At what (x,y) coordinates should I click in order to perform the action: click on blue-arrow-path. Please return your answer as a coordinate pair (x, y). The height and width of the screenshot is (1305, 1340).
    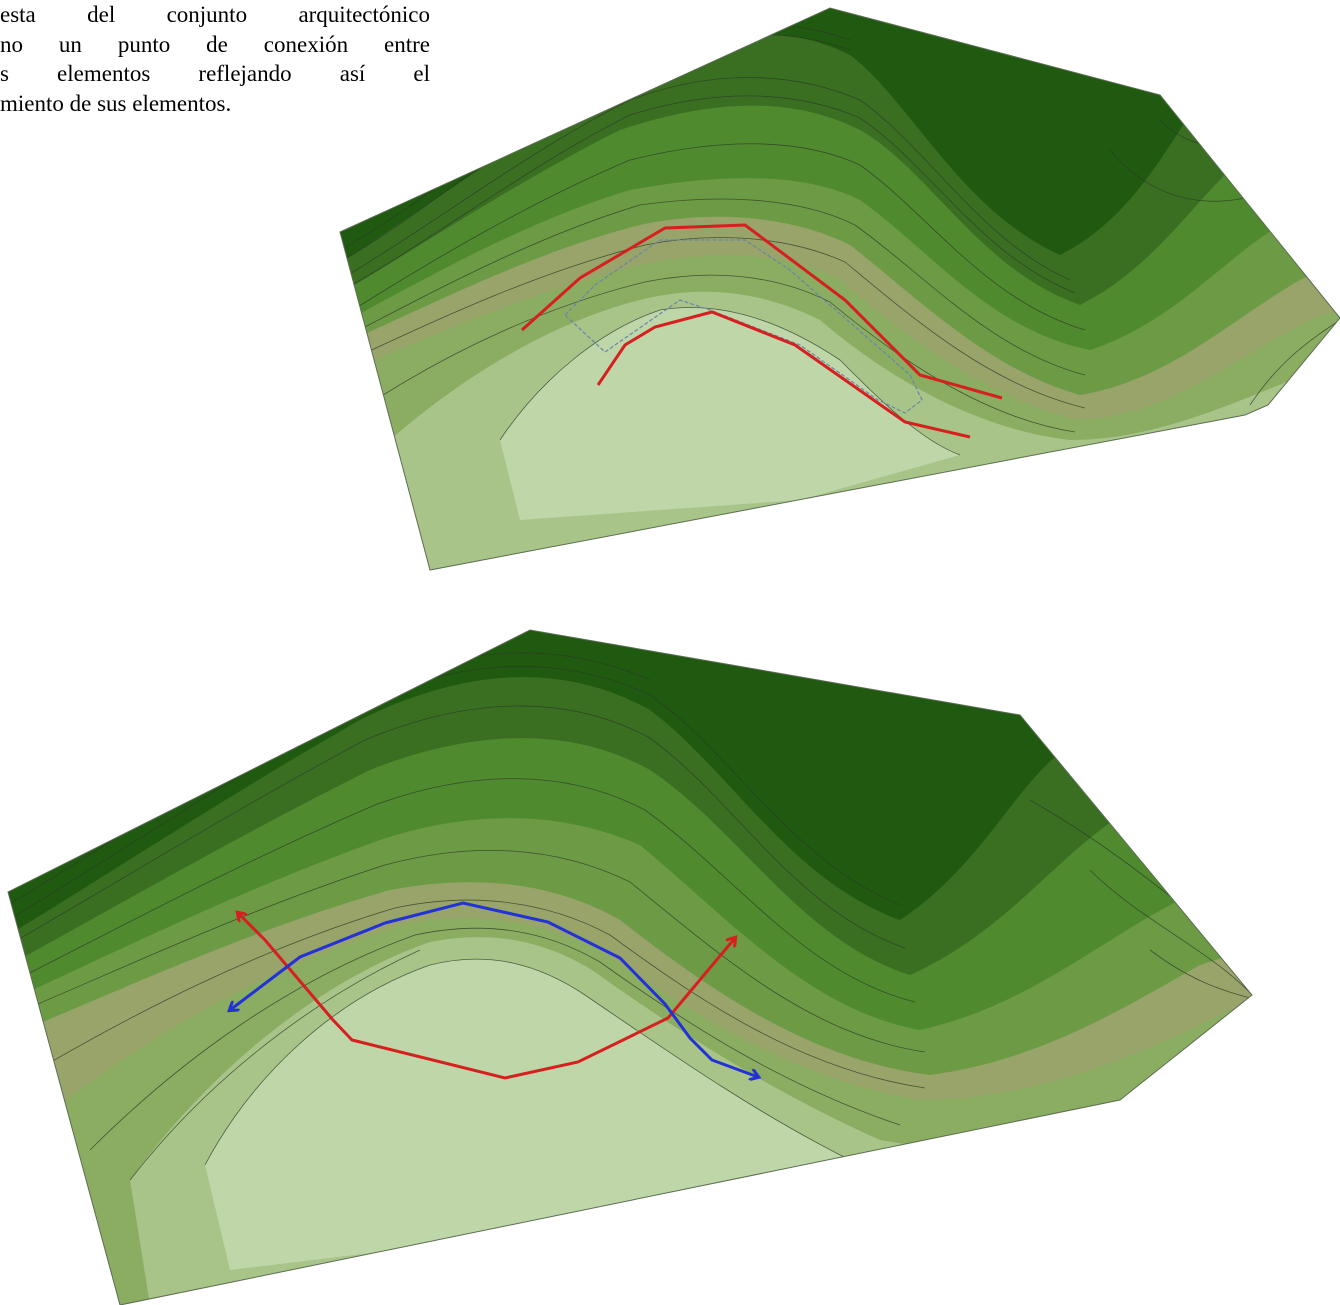
    Looking at the image, I should click on (494, 989).